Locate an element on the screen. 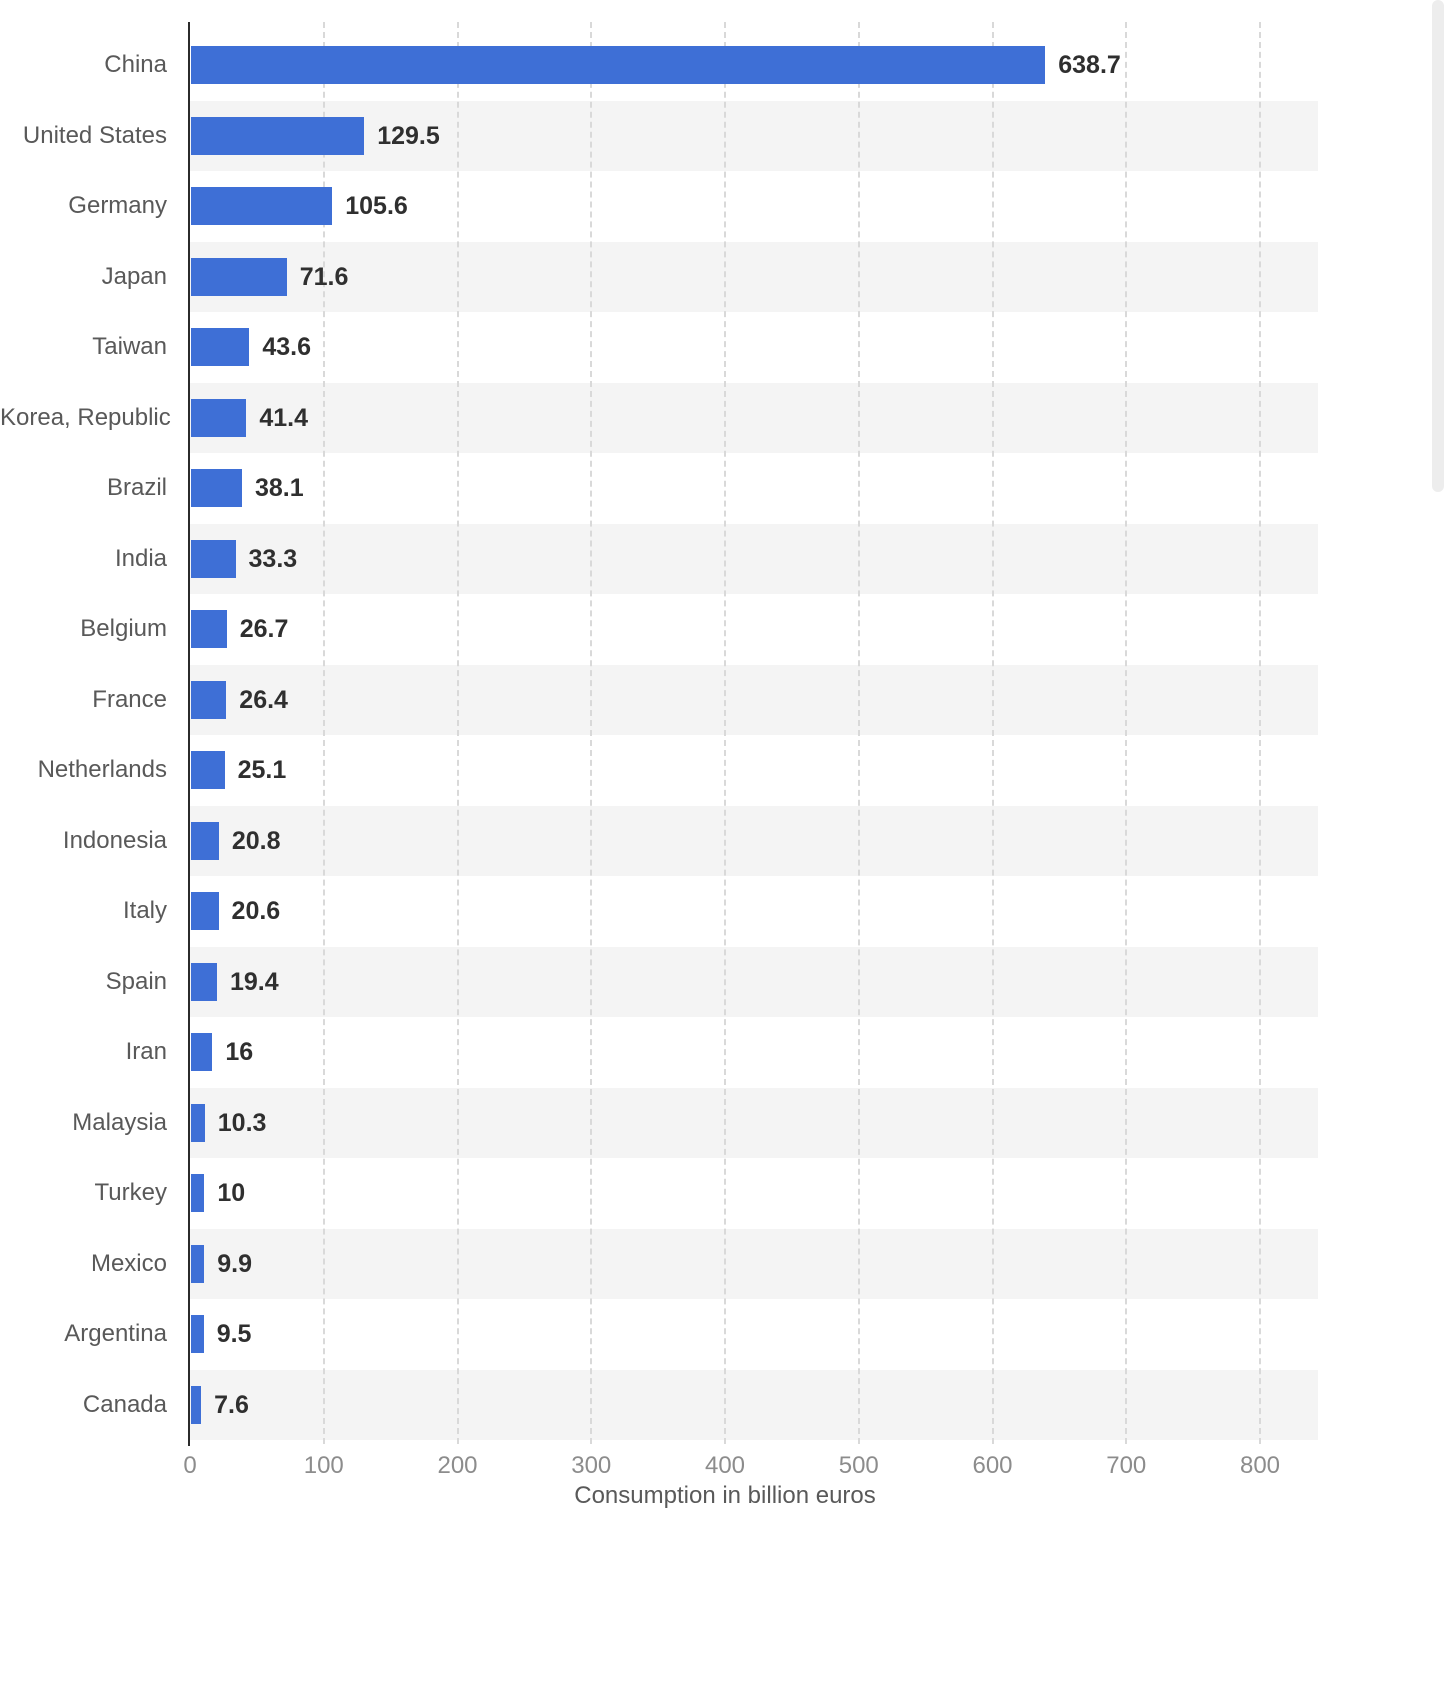 This screenshot has height=1701, width=1450. value-label: 9.9 is located at coordinates (234, 1263).